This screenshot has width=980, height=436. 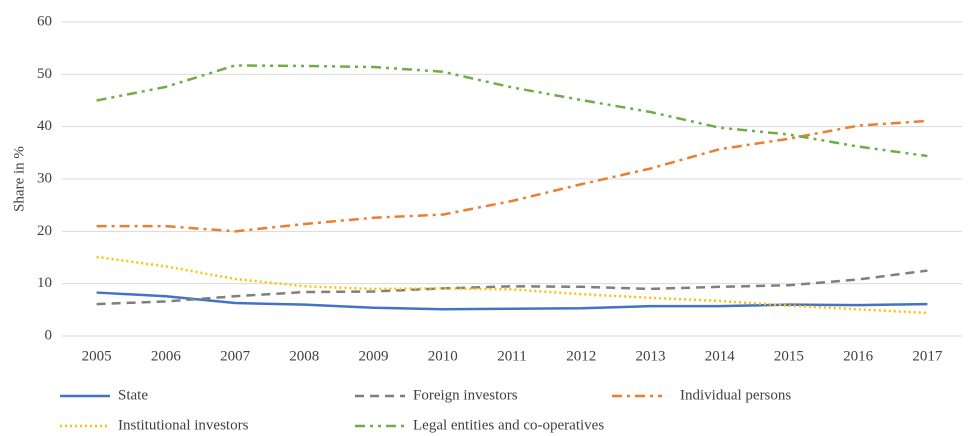 I want to click on x-tick-label: 2012, so click(x=581, y=356).